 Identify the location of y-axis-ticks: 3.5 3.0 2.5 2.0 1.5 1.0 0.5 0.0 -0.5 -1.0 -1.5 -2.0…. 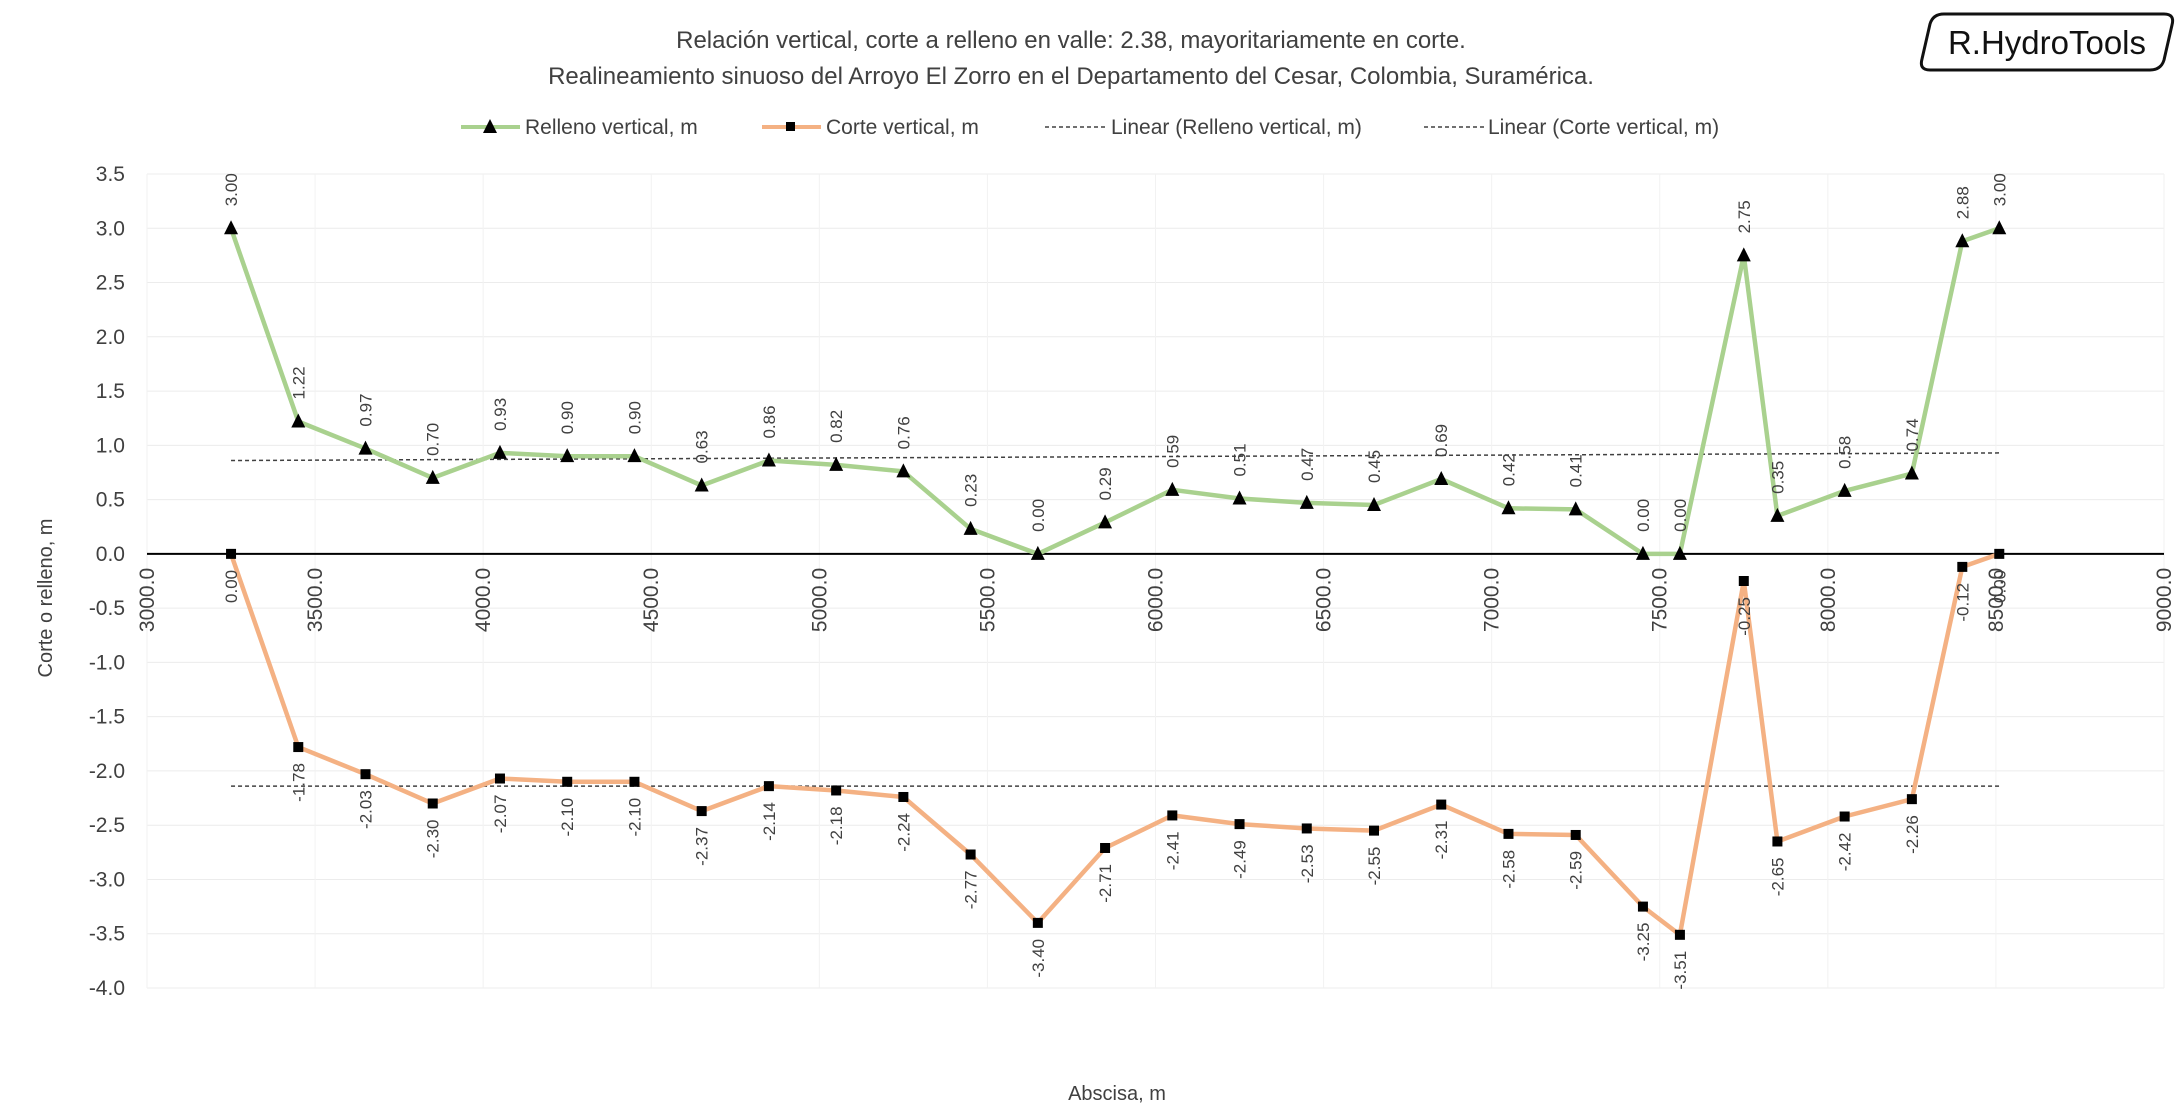
(107, 581).